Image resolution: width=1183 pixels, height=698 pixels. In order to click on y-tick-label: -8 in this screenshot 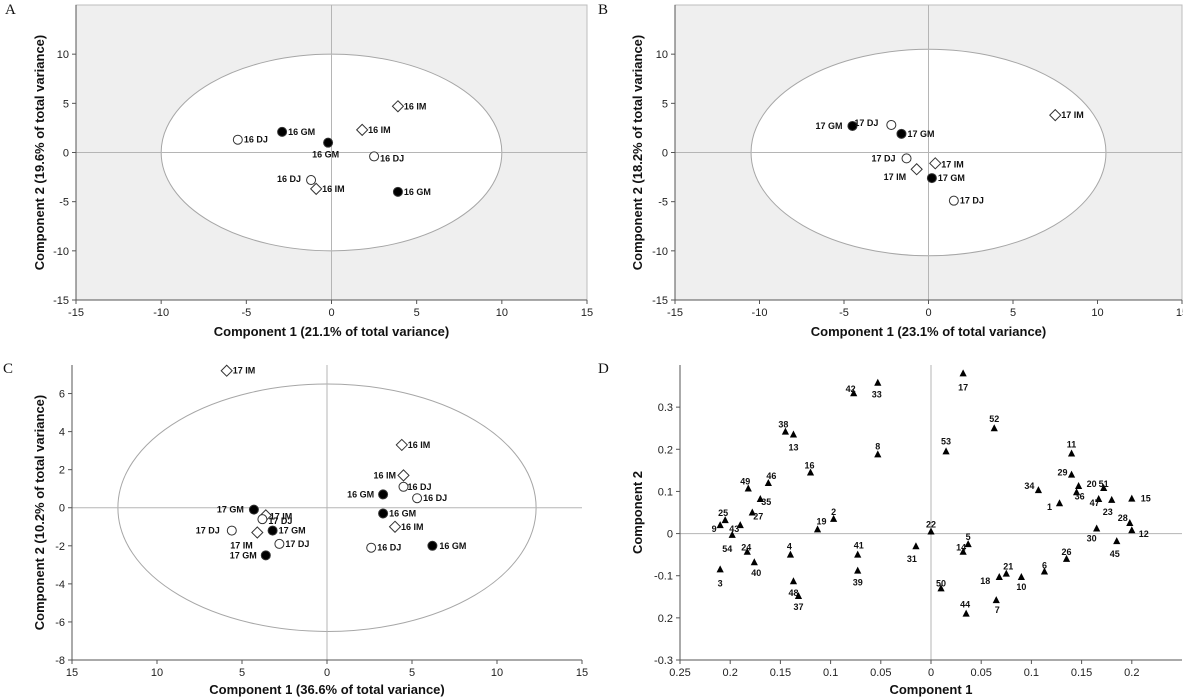, I will do `click(60, 661)`.